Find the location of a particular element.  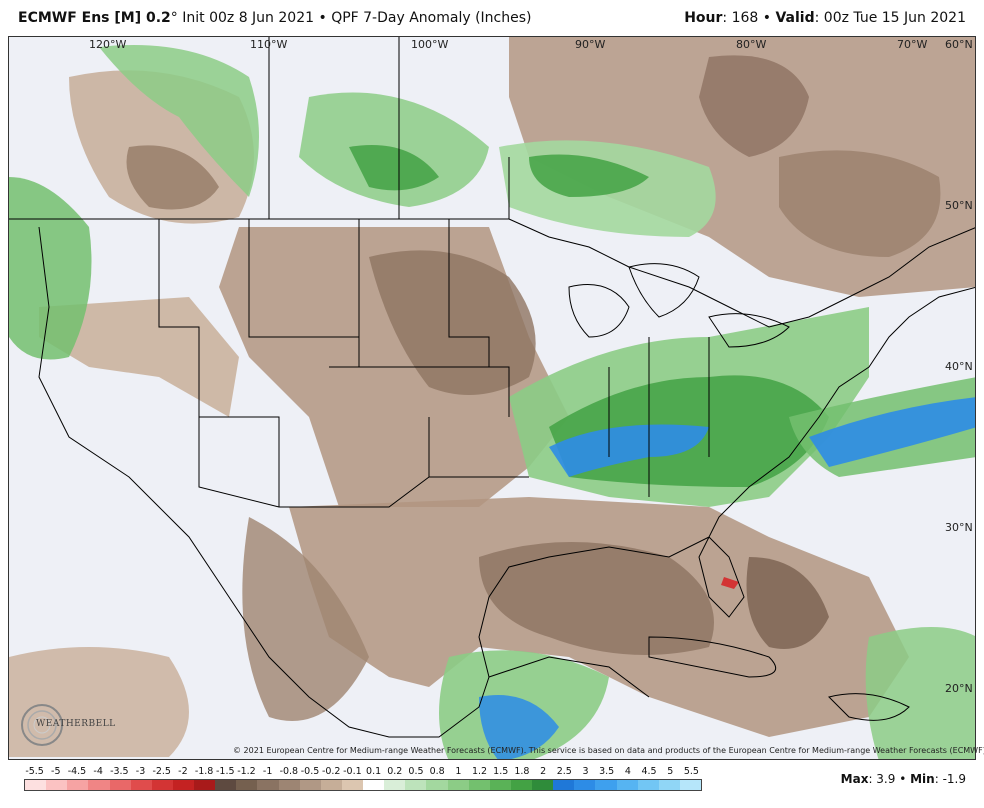

legend-tick-label: 0.1 is located at coordinates (374, 771).